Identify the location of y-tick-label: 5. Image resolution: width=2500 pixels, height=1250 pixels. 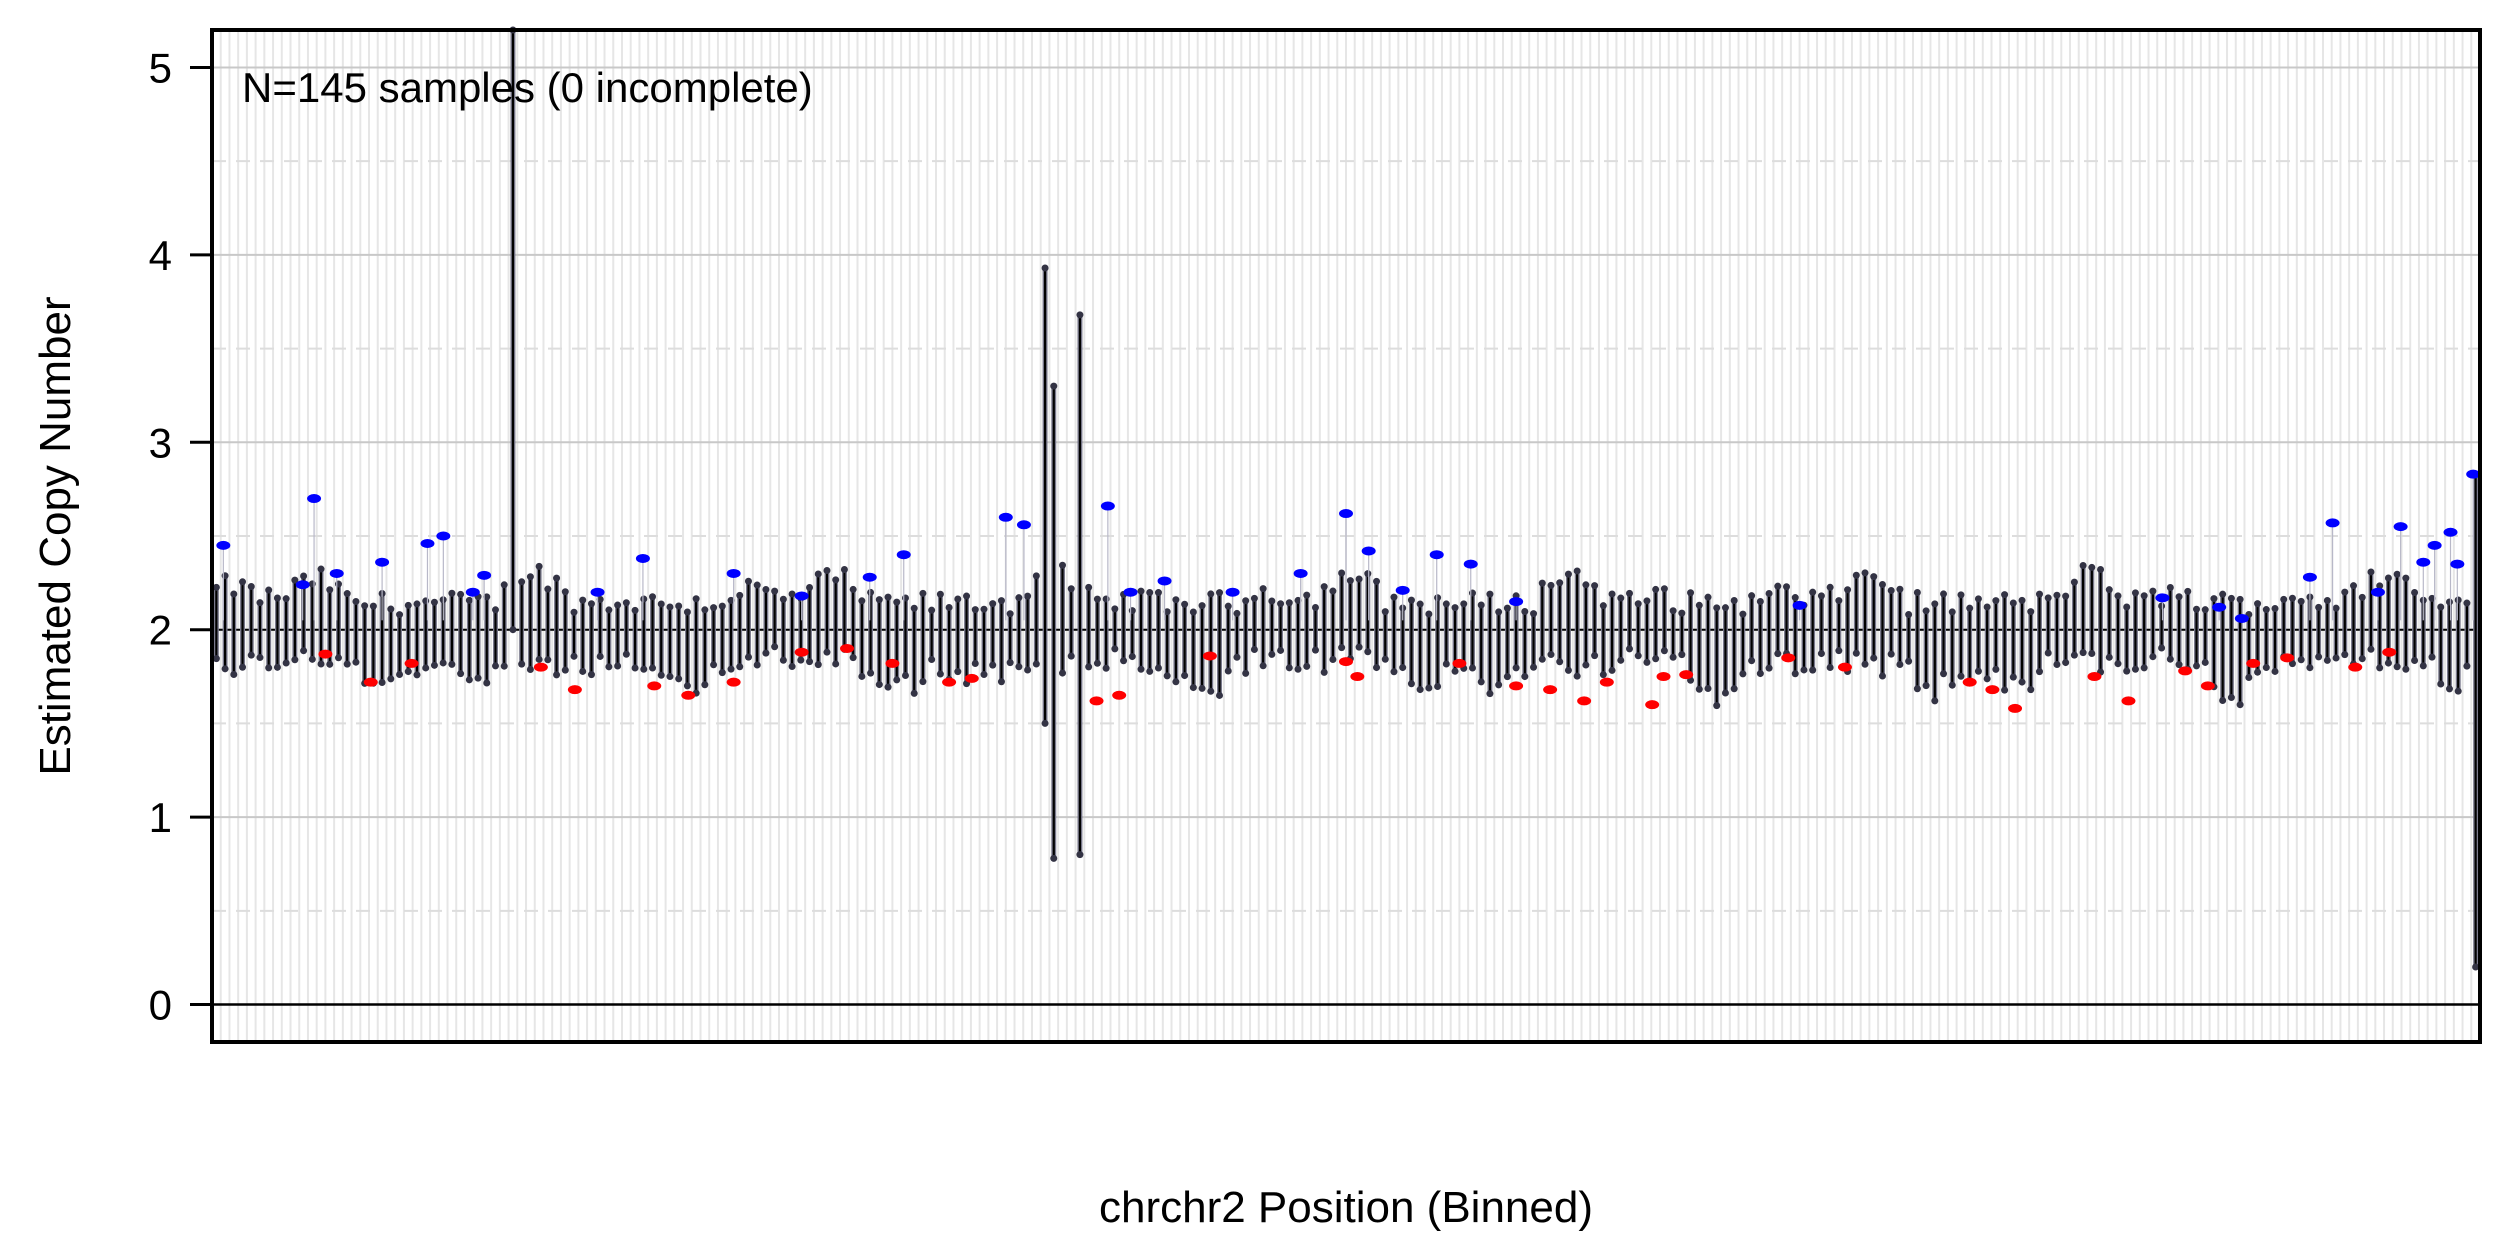
(160, 67).